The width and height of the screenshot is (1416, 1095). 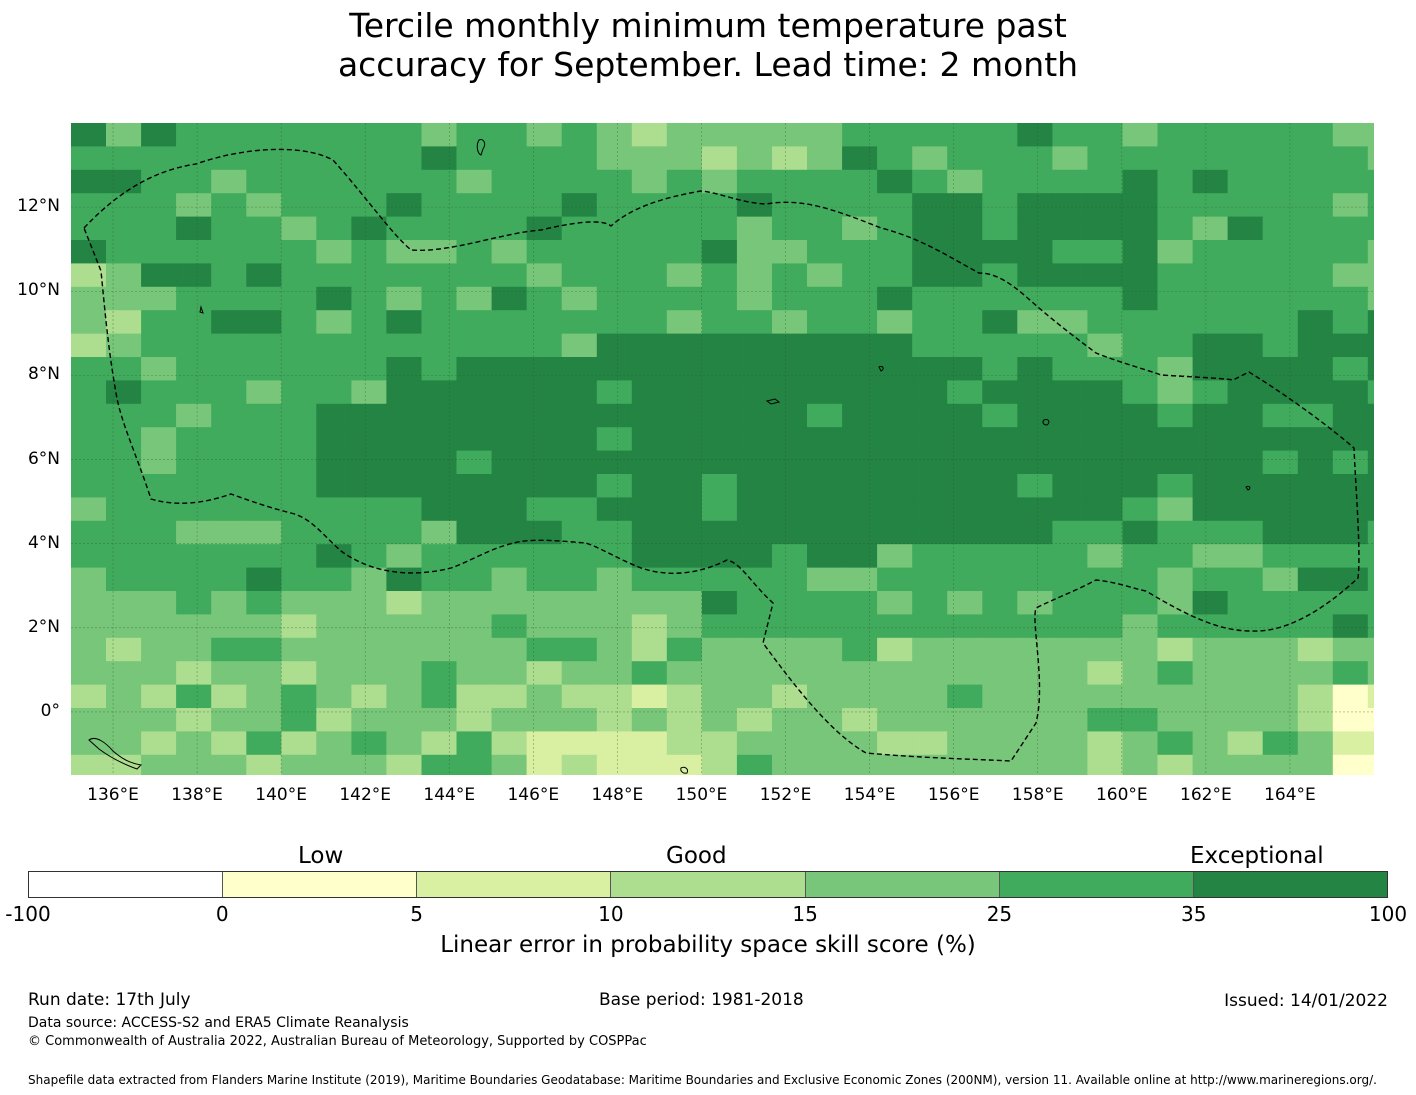 I want to click on colorbar-segment, so click(x=1290, y=884).